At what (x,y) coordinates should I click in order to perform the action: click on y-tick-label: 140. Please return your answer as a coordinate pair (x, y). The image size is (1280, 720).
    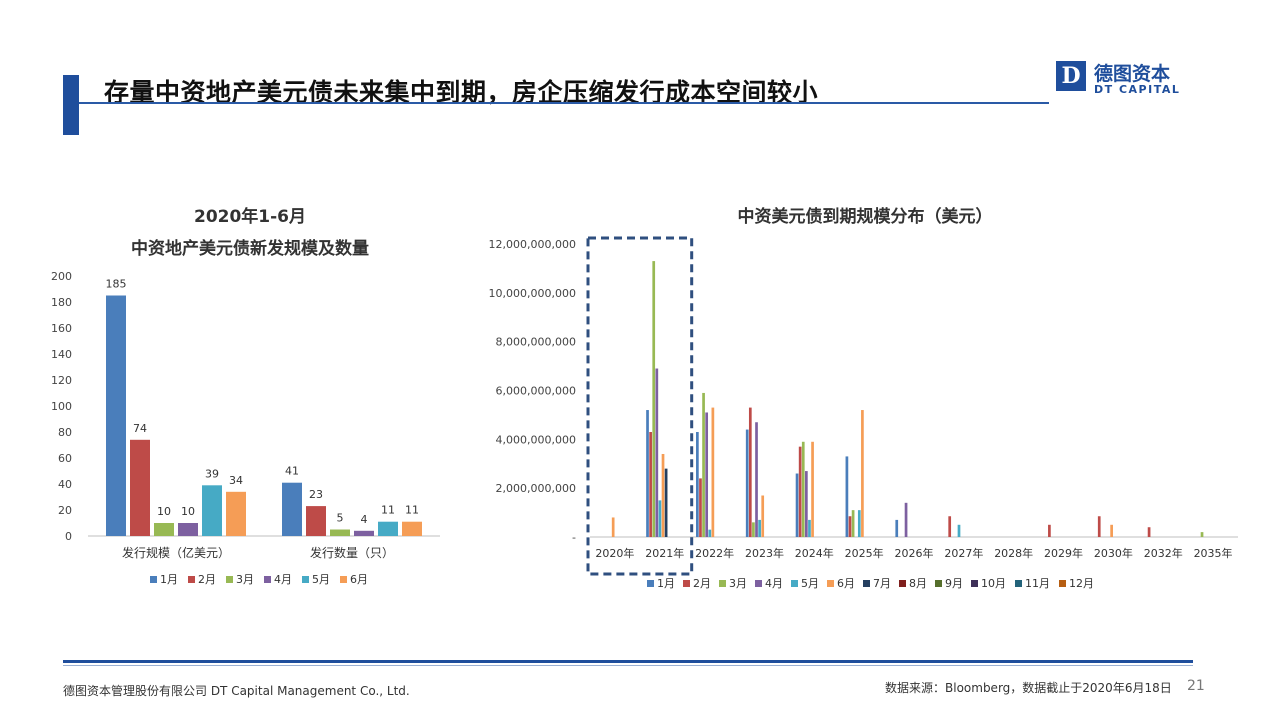
    Looking at the image, I should click on (61, 354).